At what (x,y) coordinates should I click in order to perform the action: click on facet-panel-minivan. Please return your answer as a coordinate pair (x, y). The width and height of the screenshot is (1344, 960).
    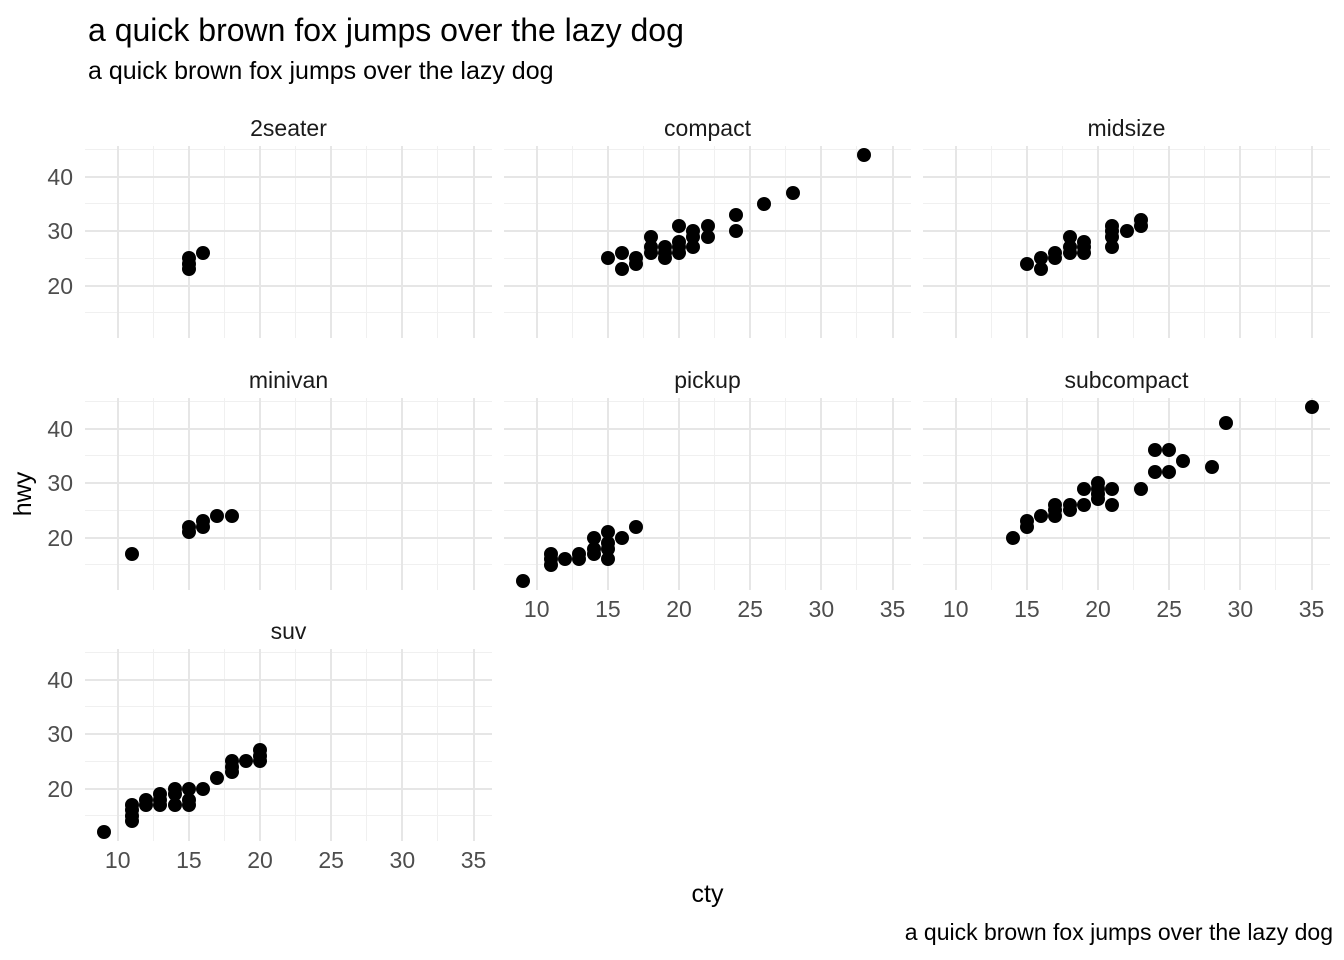
    Looking at the image, I should click on (288, 494).